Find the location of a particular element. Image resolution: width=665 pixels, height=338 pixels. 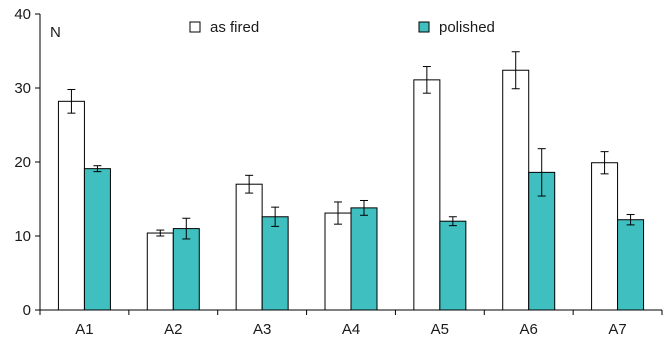

bar-as-fired-a7 is located at coordinates (605, 236).